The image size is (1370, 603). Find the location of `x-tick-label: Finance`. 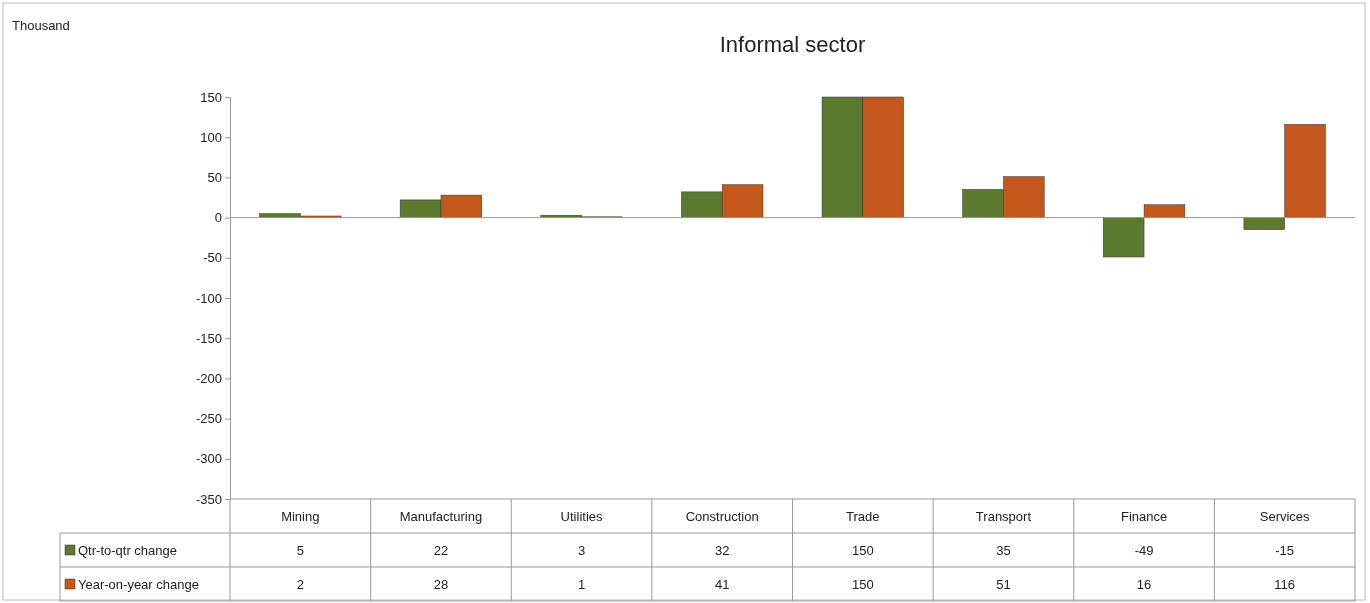

x-tick-label: Finance is located at coordinates (1144, 516).